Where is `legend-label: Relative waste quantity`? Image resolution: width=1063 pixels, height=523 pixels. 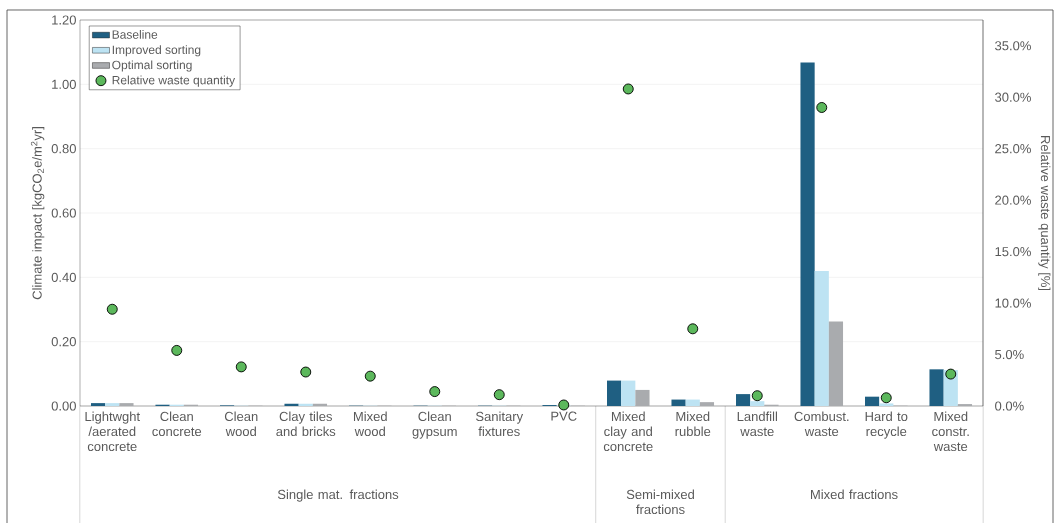 legend-label: Relative waste quantity is located at coordinates (174, 81).